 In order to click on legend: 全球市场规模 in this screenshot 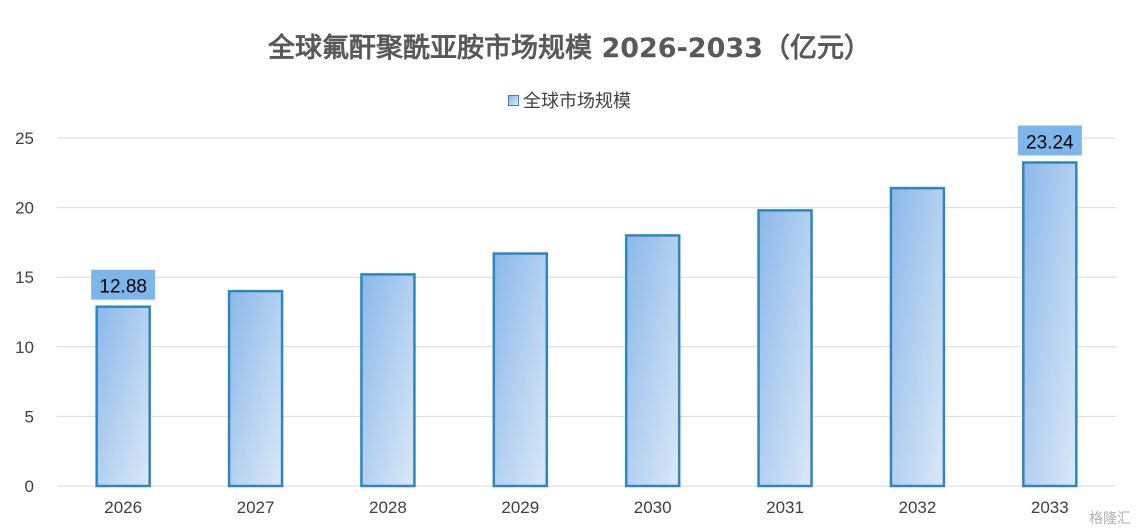, I will do `click(569, 100)`.